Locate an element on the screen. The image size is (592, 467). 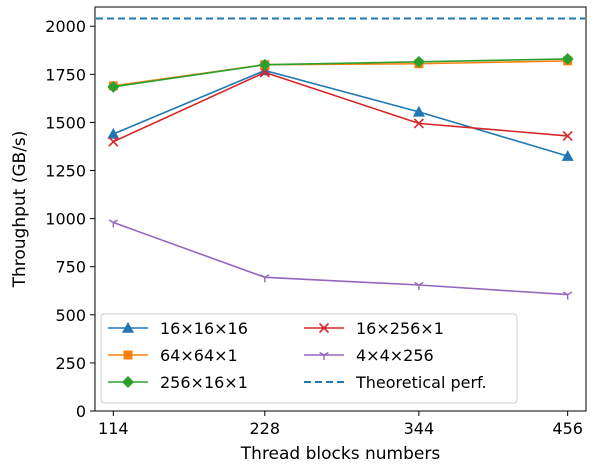
y-tick-label-0: 0 is located at coordinates (81, 411).